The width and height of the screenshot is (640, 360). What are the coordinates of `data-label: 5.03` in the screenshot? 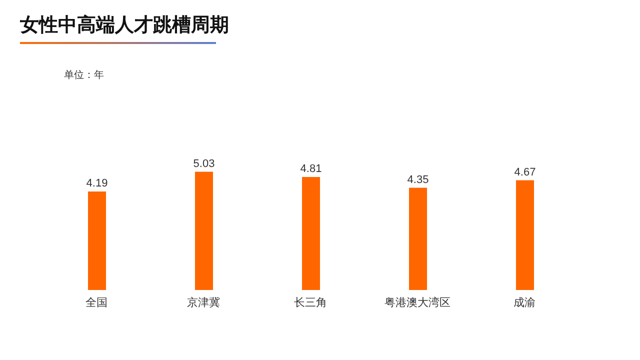 It's located at (204, 164).